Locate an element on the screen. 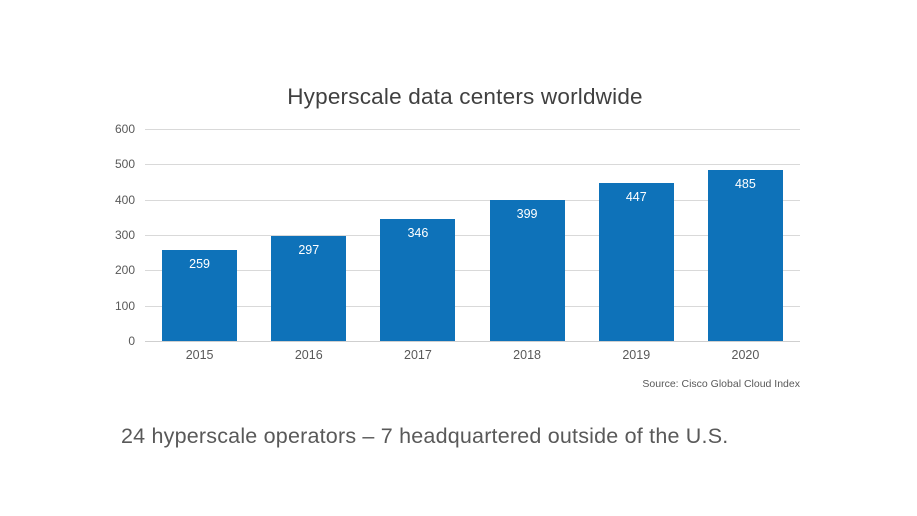 Image resolution: width=917 pixels, height=516 pixels. bar-2018: 399 is located at coordinates (527, 270).